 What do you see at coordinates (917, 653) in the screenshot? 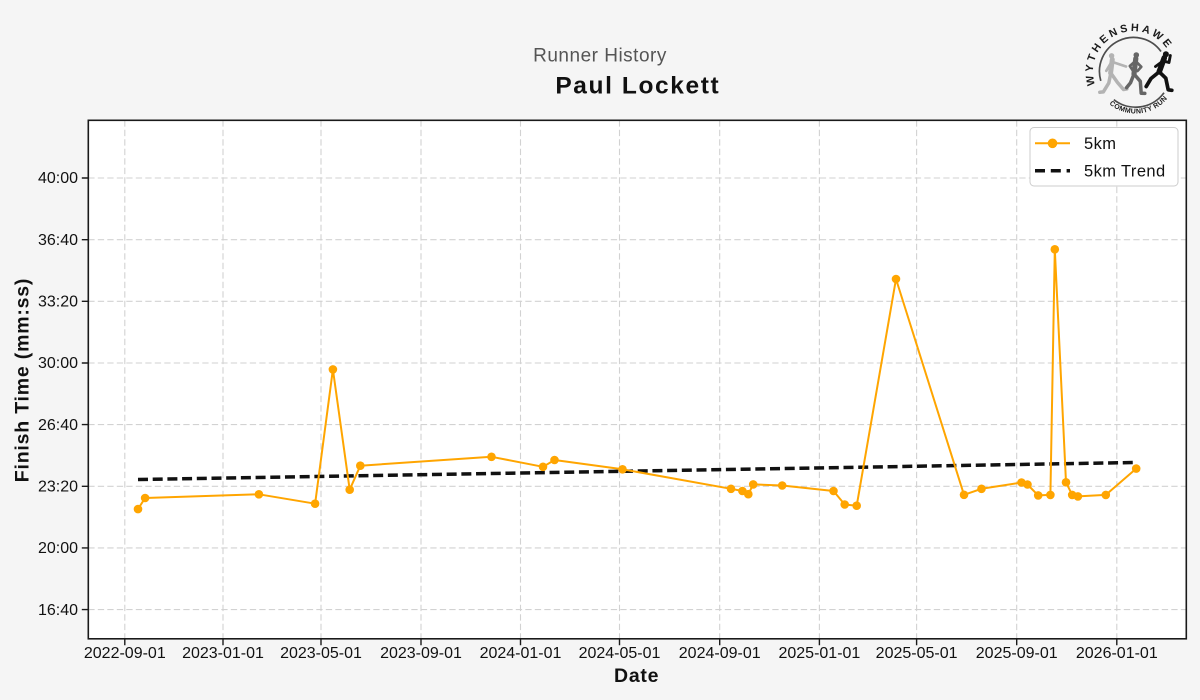
I see `svg-text: 2025-05-01` at bounding box center [917, 653].